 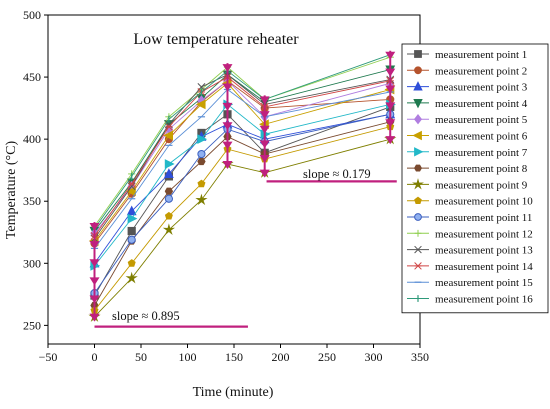 What do you see at coordinates (32, 263) in the screenshot?
I see `y-tick-label: 300` at bounding box center [32, 263].